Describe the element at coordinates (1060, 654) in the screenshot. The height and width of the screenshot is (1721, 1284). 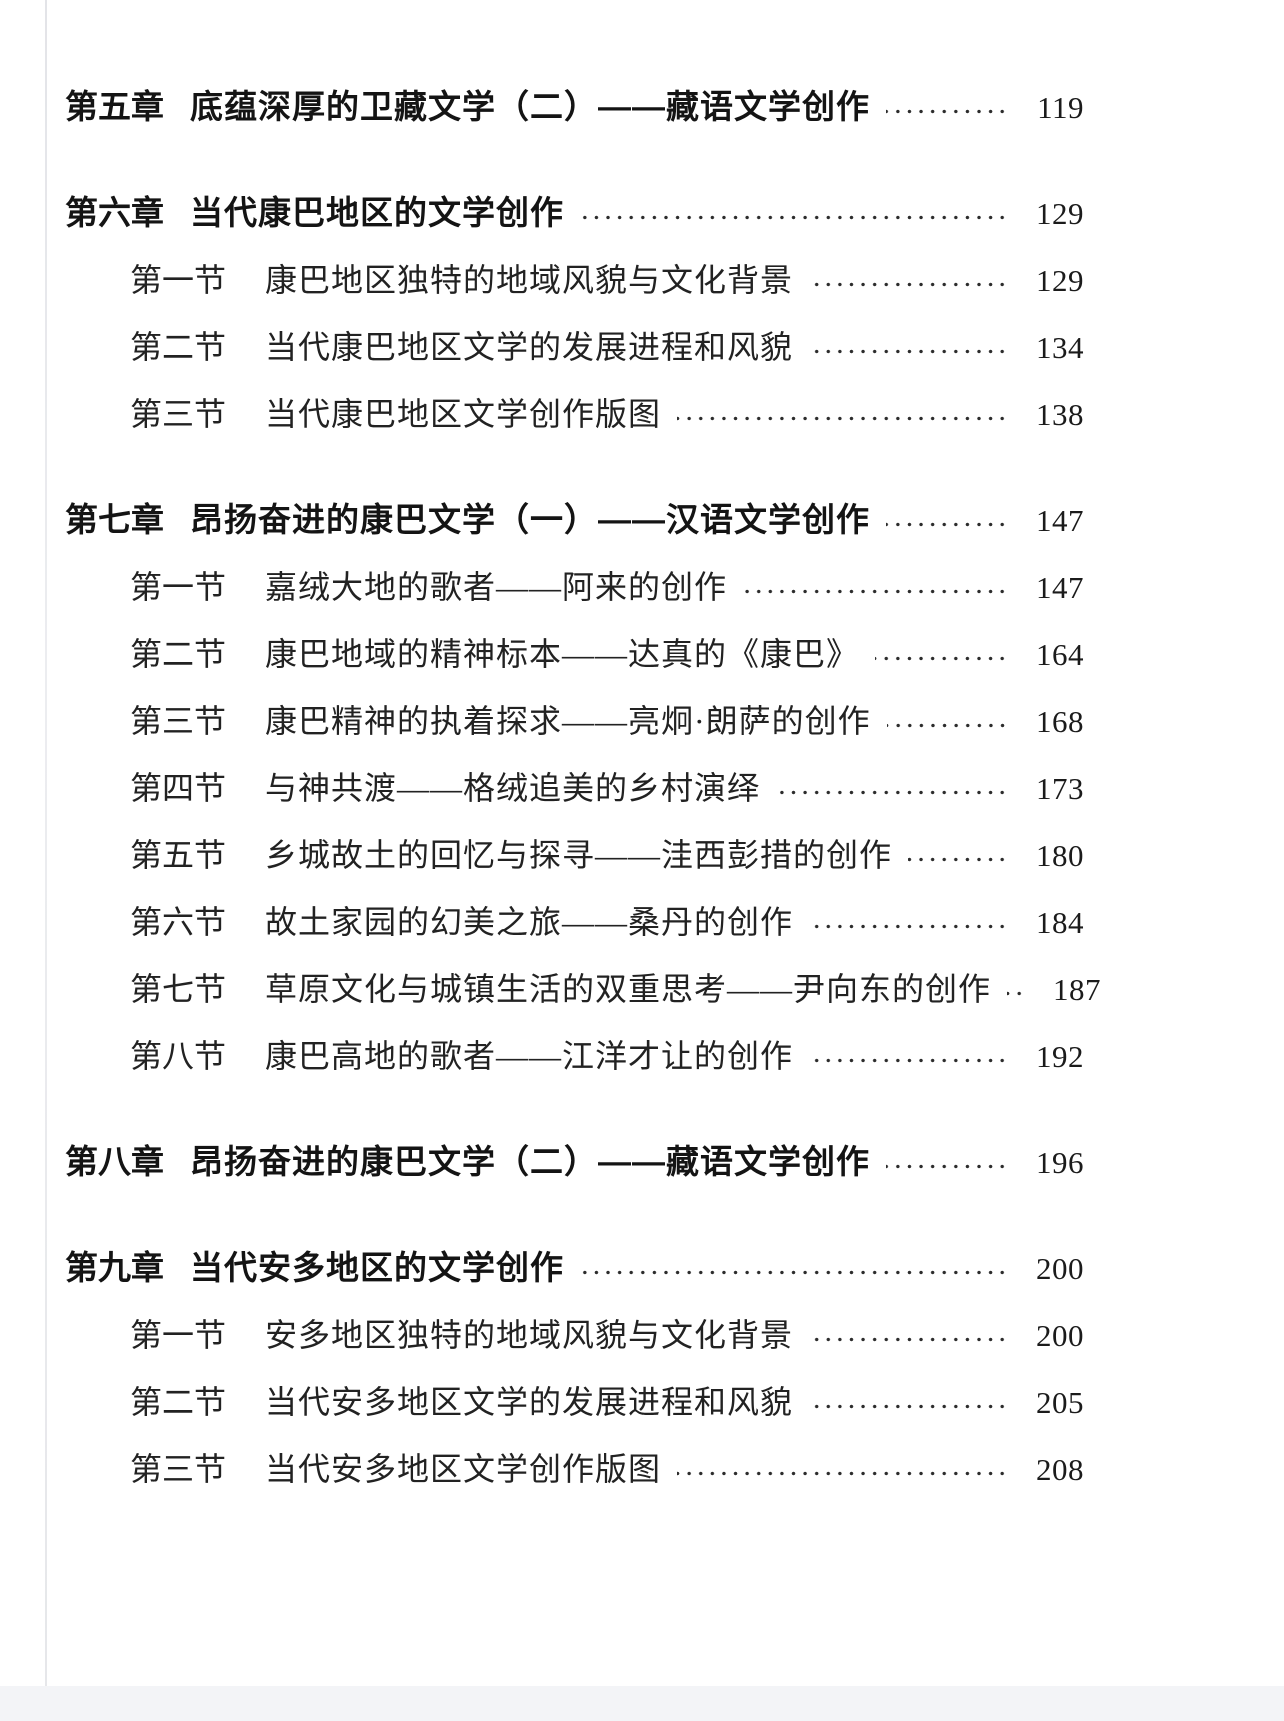
I see `toc-entry-page-number: 164` at that location.